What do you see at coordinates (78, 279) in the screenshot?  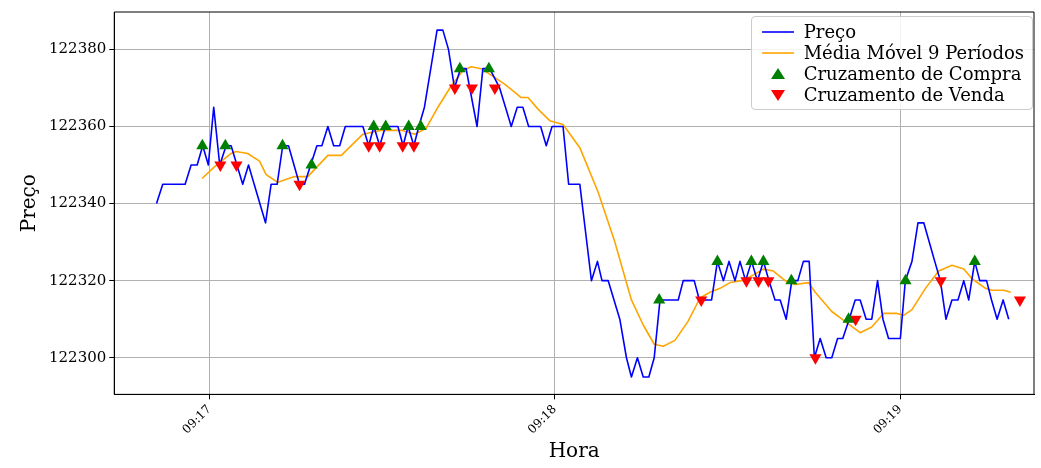 I see `y-tick-label: 122320` at bounding box center [78, 279].